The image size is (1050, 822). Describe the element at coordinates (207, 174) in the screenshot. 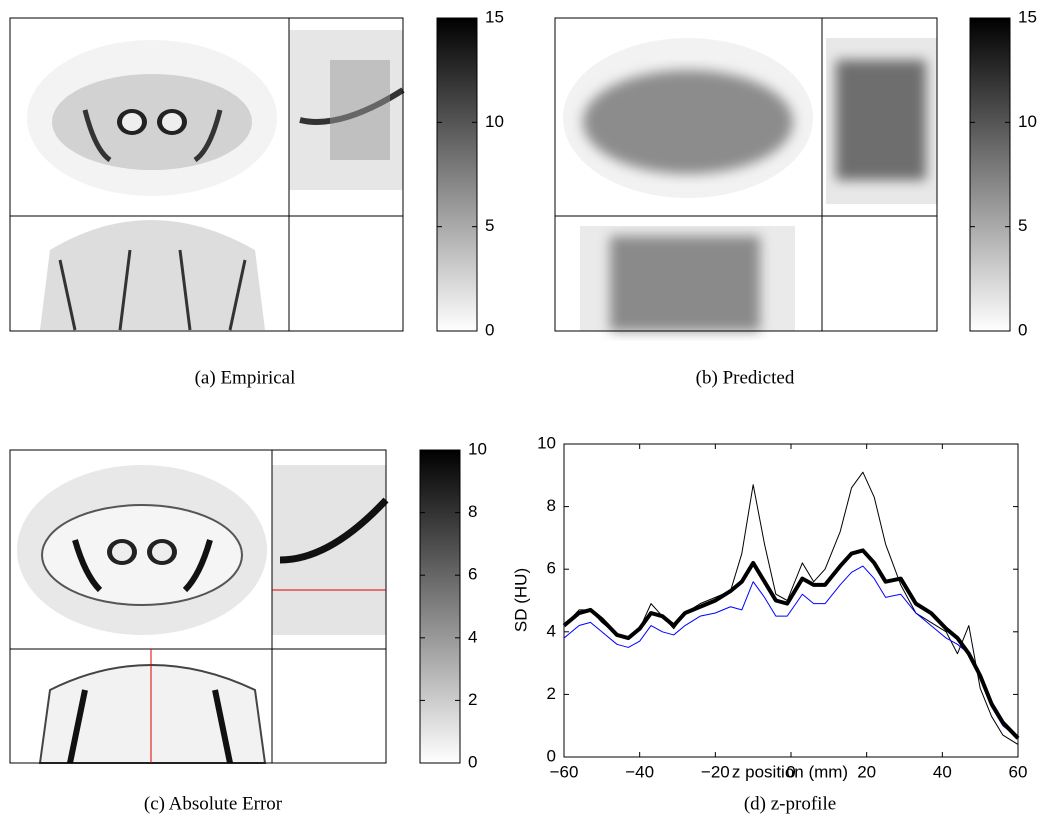

I see `image-a` at that location.